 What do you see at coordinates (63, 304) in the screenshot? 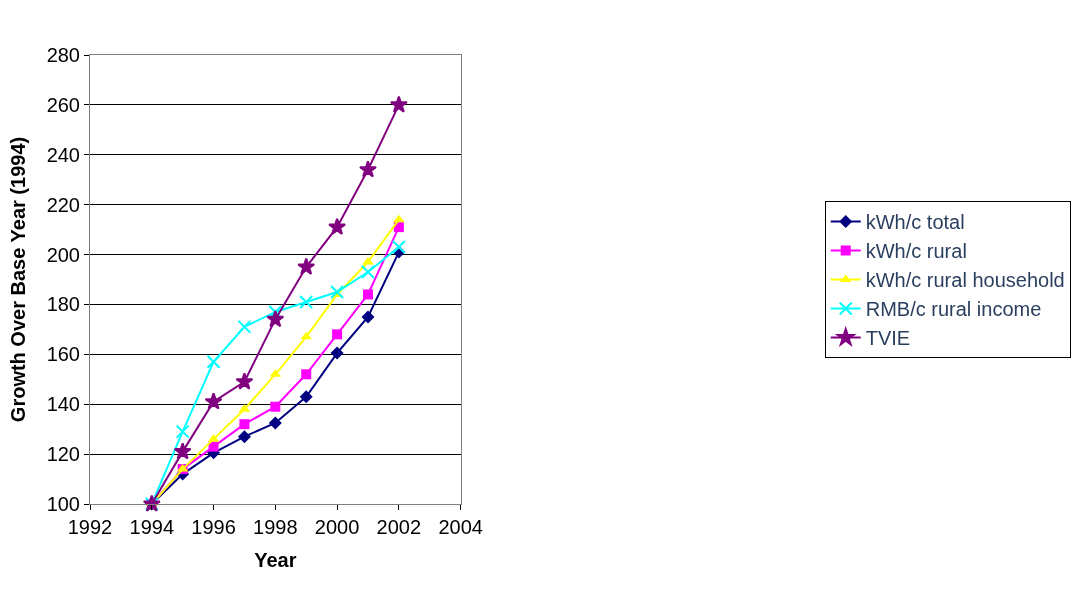
I see `y-tick-label: 180` at bounding box center [63, 304].